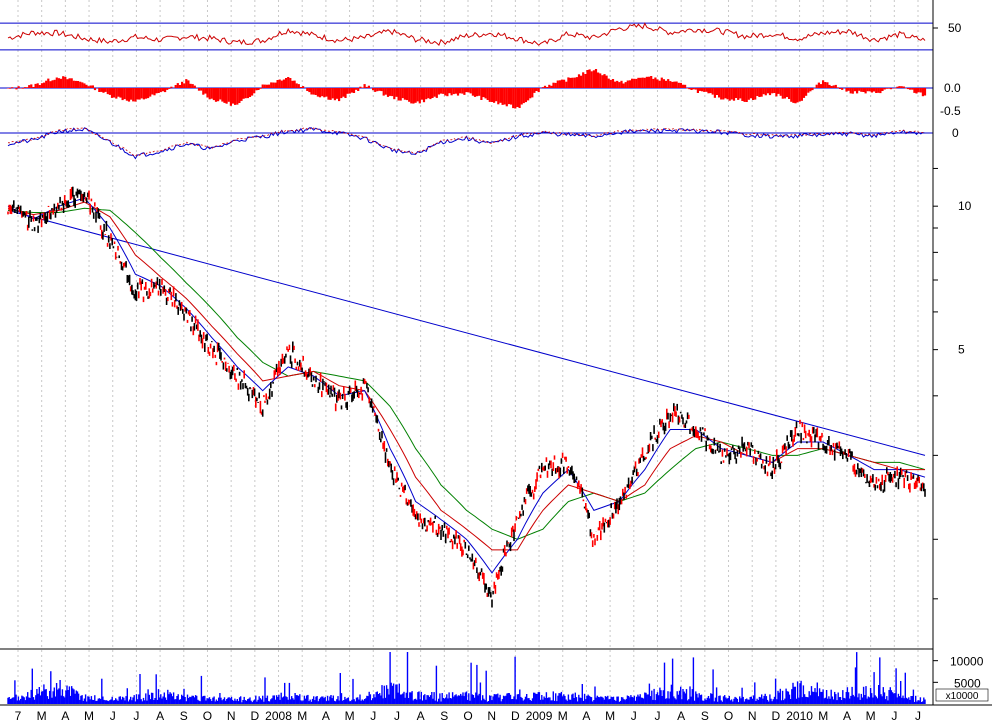 This screenshot has height=723, width=992. What do you see at coordinates (955, 28) in the screenshot?
I see `y-tick-label: 50` at bounding box center [955, 28].